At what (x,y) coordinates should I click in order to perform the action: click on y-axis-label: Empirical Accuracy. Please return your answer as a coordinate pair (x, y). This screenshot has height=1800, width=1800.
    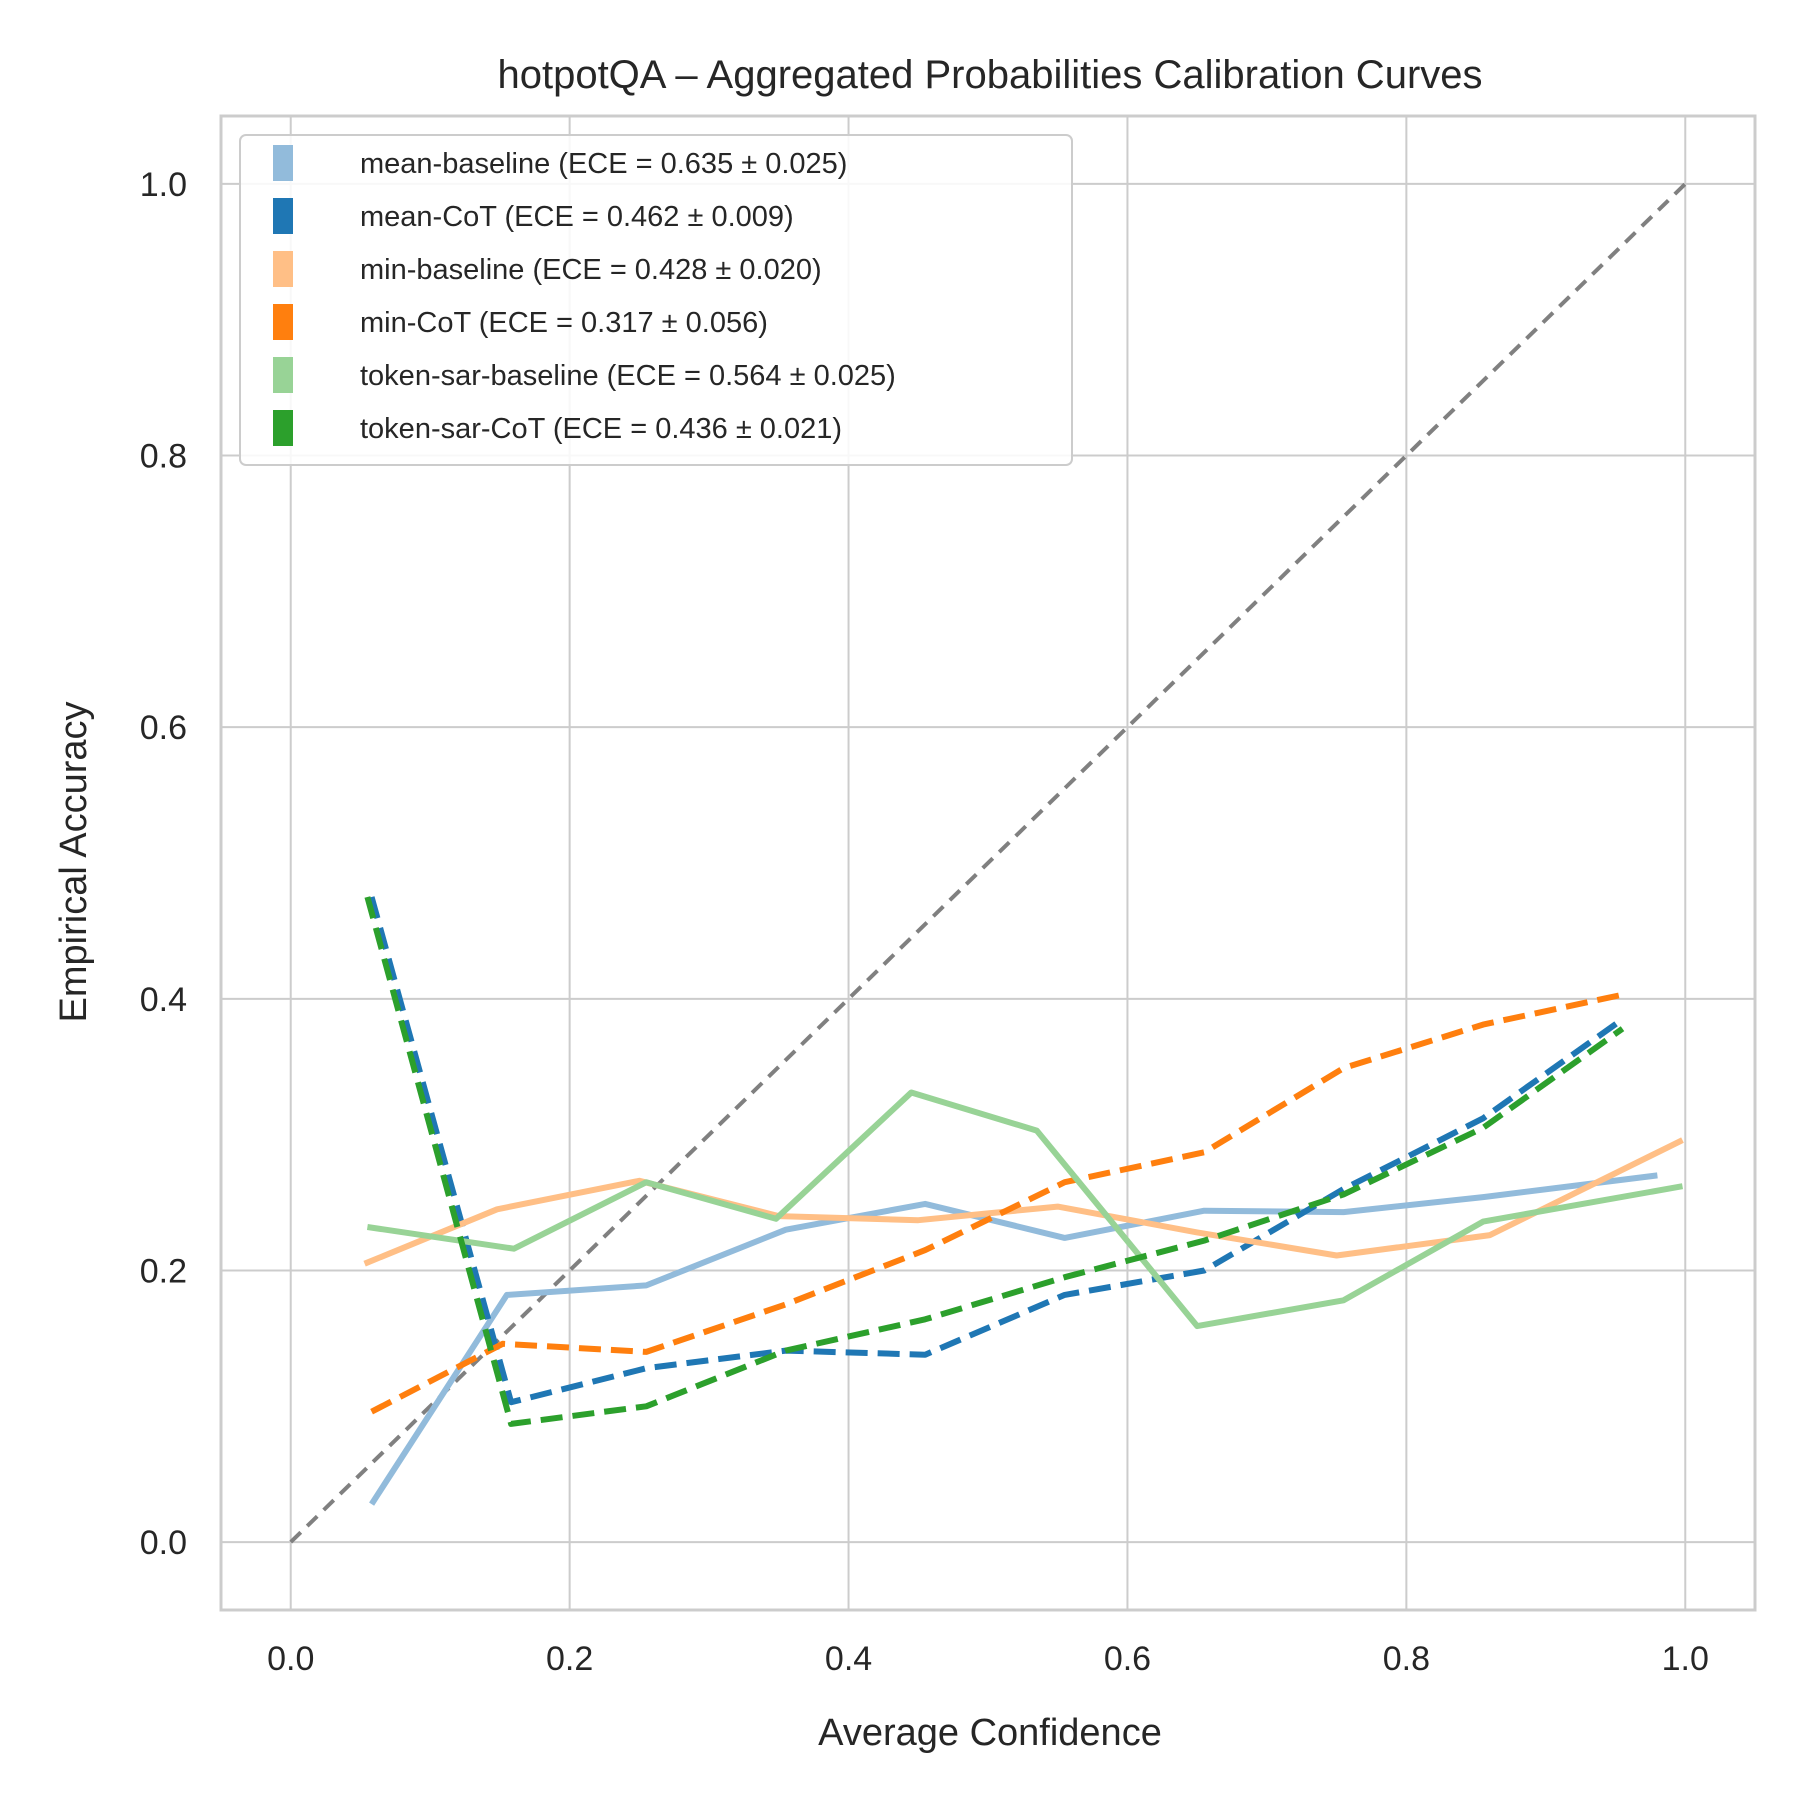
    Looking at the image, I should click on (74, 862).